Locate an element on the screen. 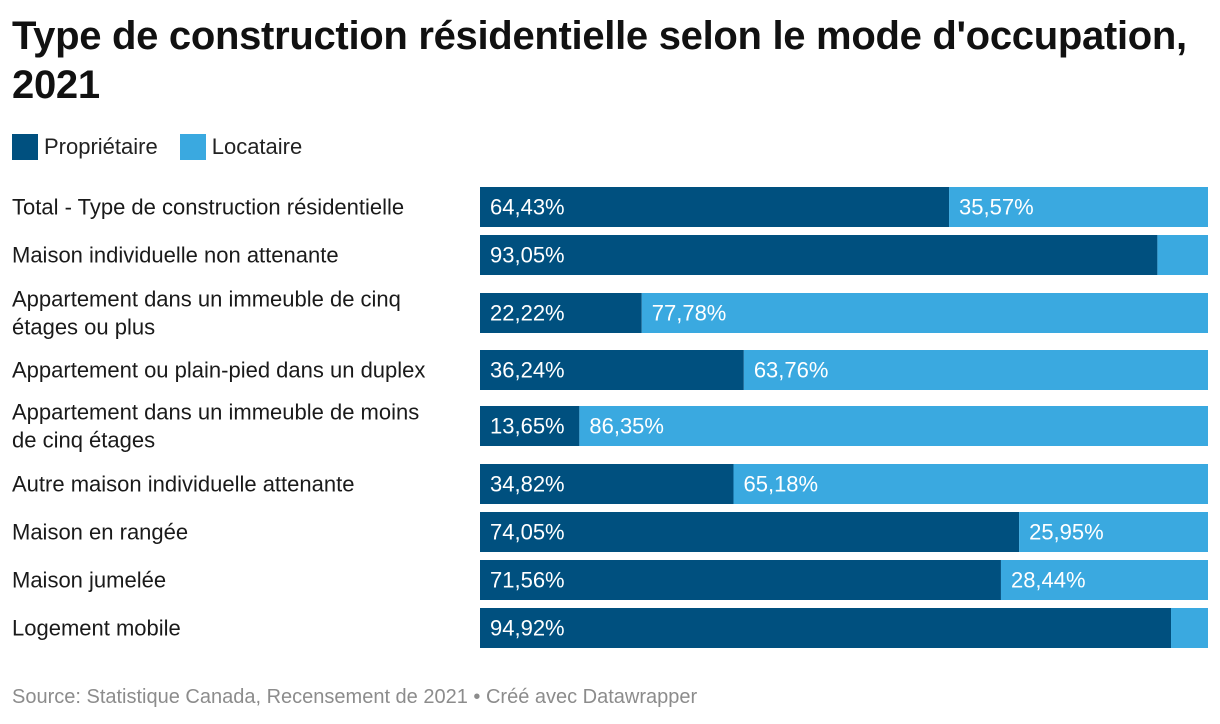  legend-item-locataire: Locataire is located at coordinates (241, 147).